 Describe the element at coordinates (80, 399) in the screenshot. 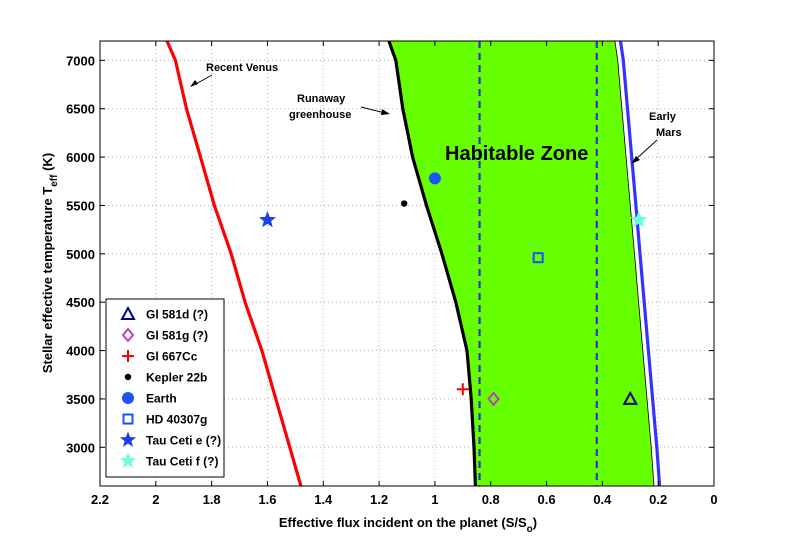

I see `y-tick-label: 3500` at that location.